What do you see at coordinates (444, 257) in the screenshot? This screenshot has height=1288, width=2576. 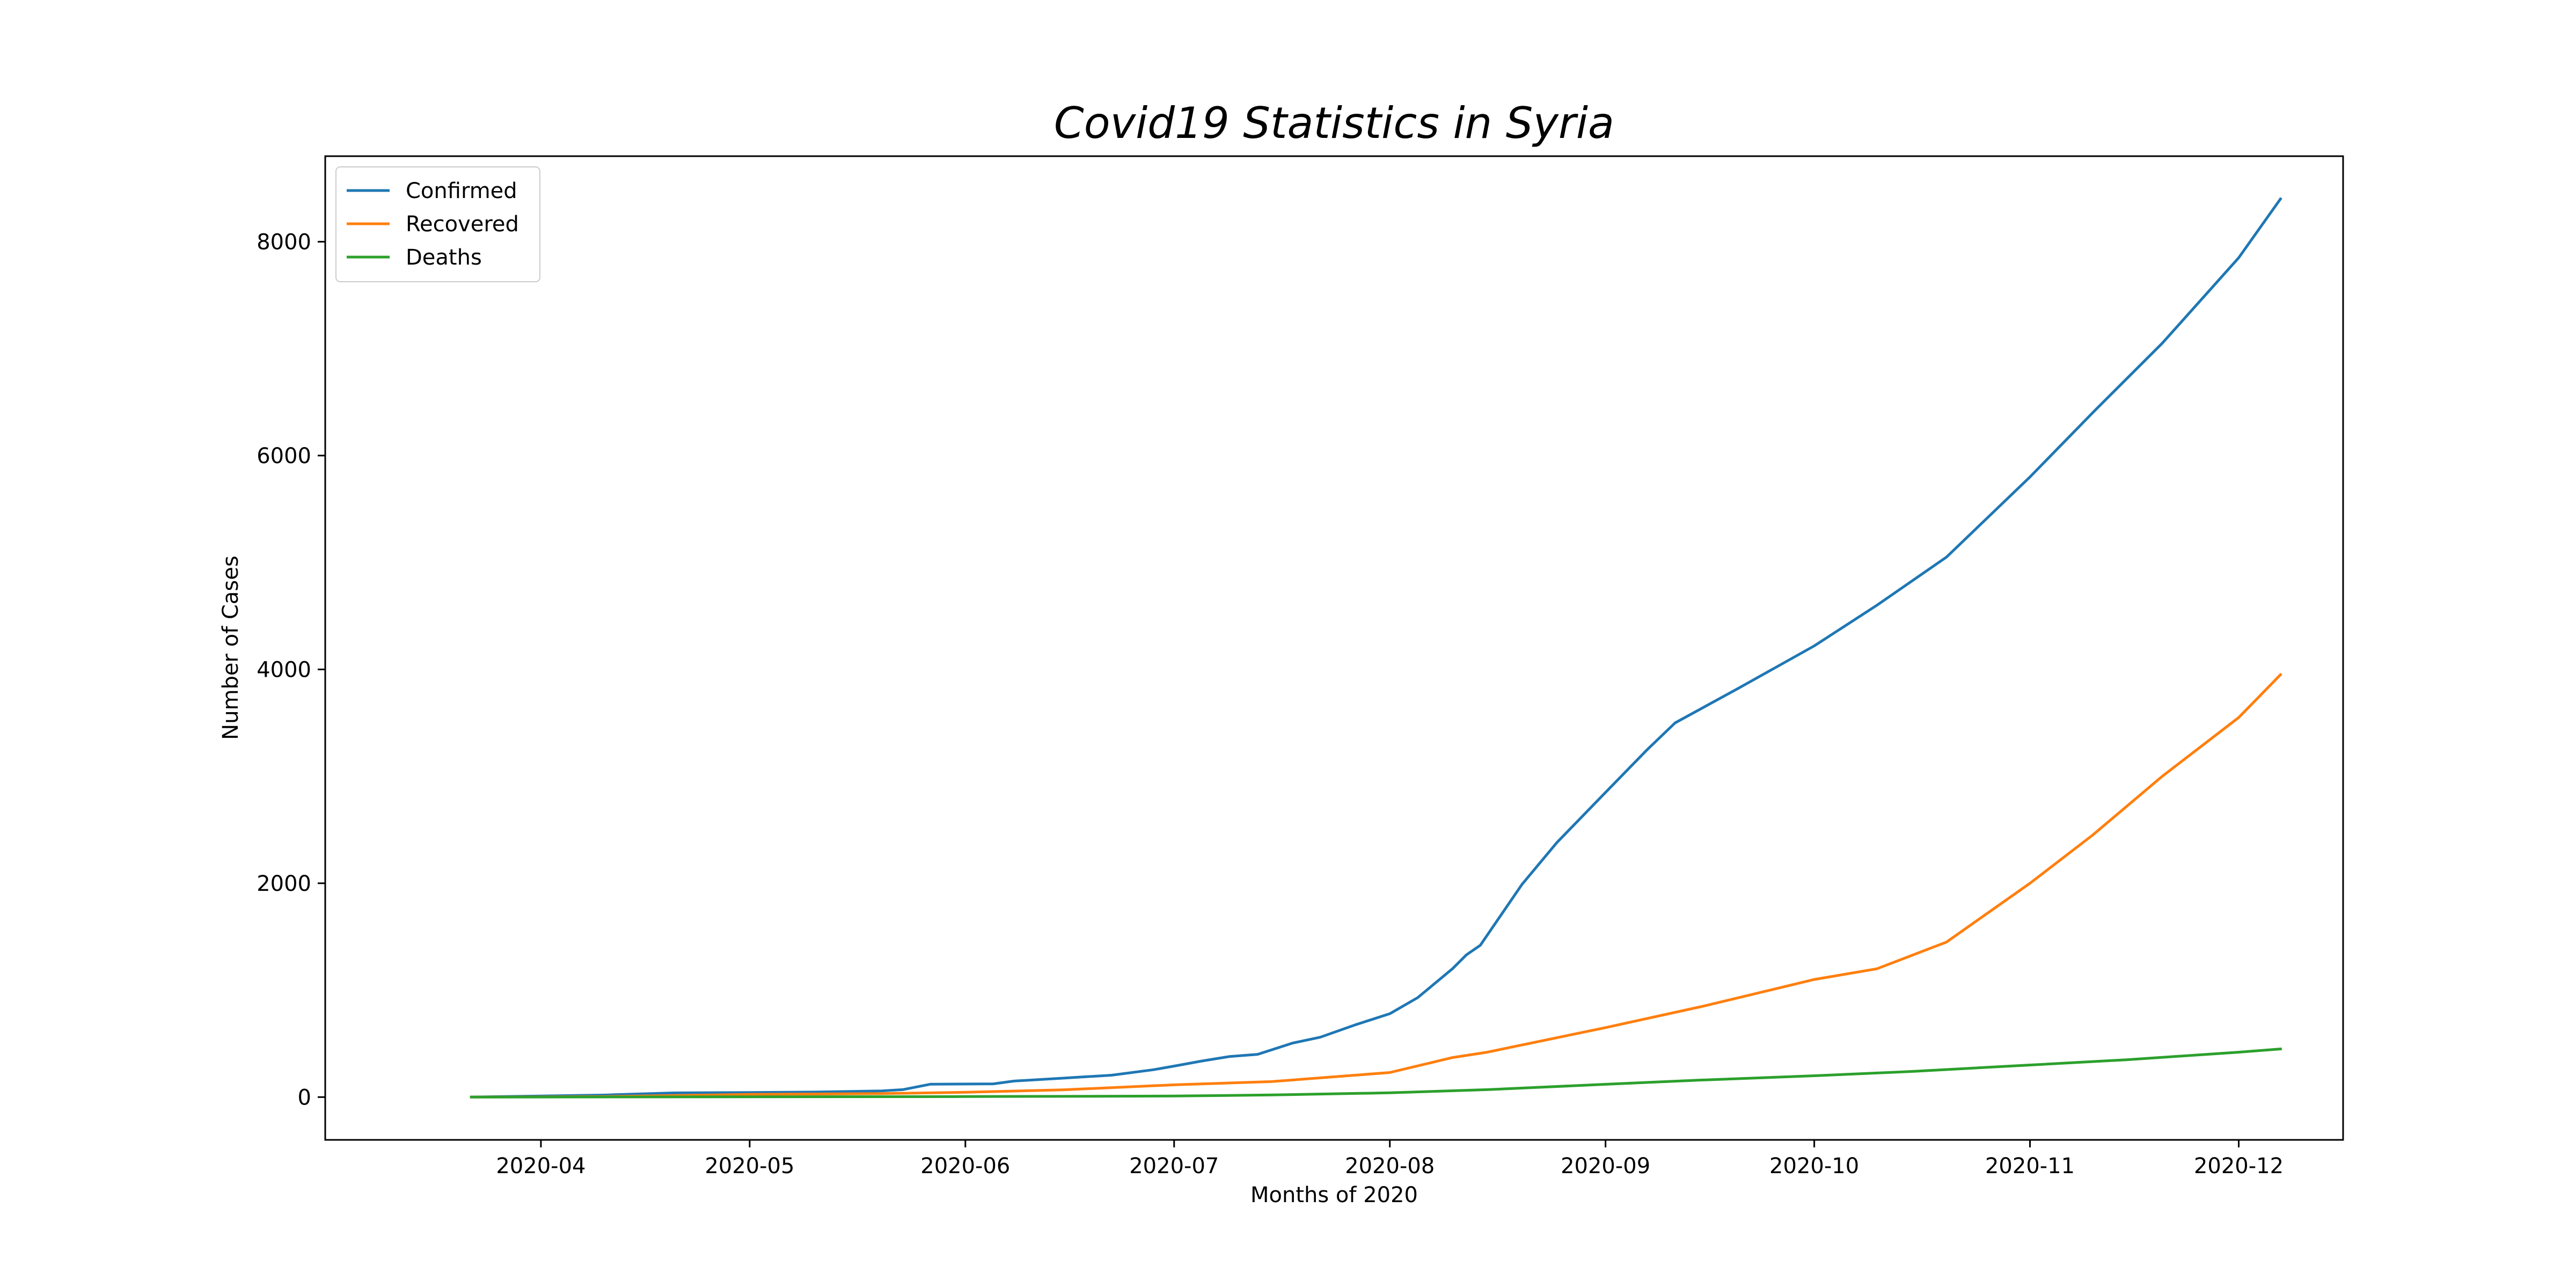 I see `legend-label-deaths: Deaths` at bounding box center [444, 257].